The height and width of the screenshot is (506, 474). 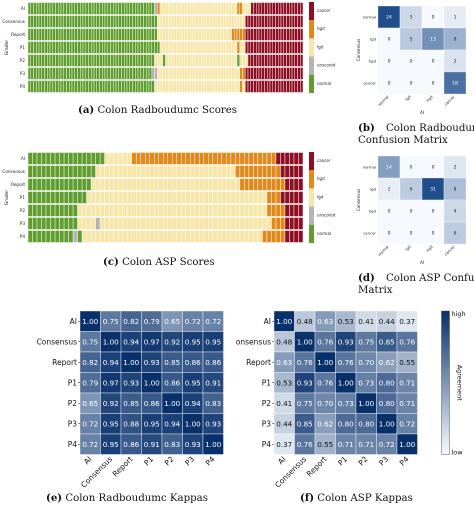 What do you see at coordinates (389, 18) in the screenshot?
I see `matrix-value: 24` at bounding box center [389, 18].